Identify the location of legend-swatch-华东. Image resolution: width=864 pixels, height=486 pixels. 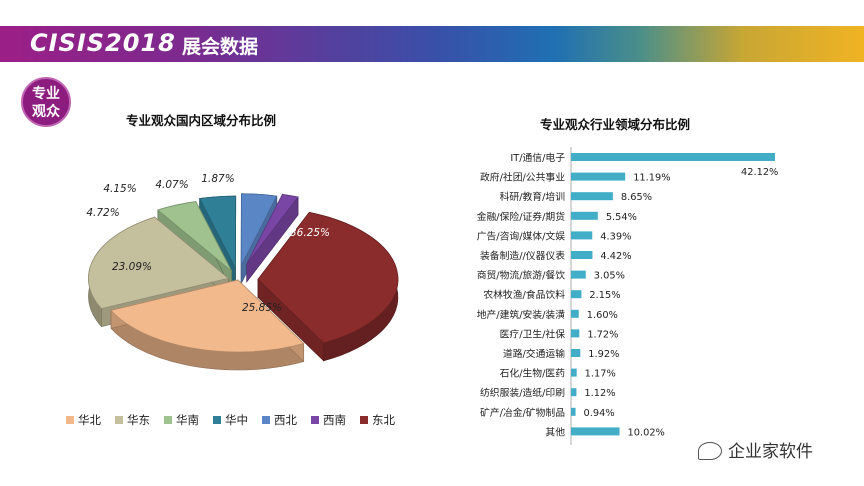
(119, 420).